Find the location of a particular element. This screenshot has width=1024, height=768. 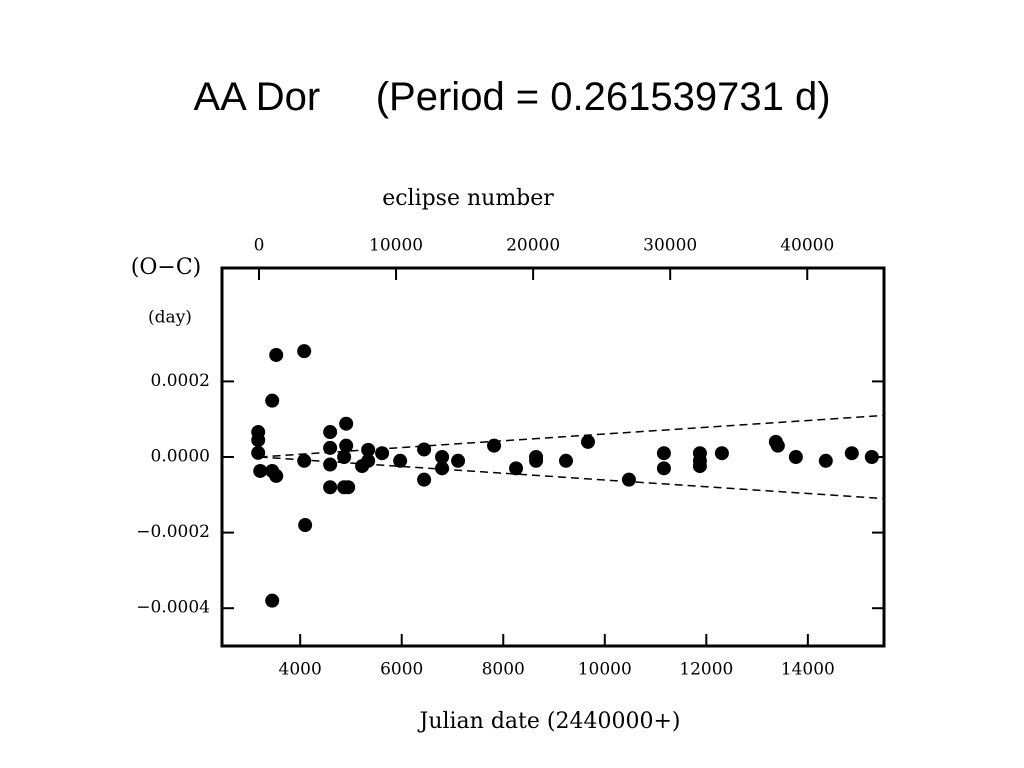

x-tick-label: 4000 is located at coordinates (300, 670).